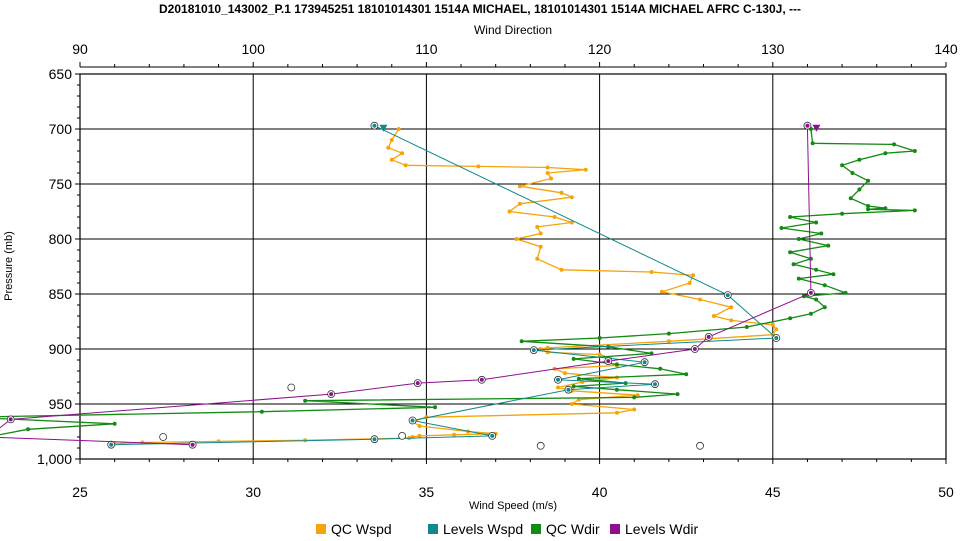 The width and height of the screenshot is (960, 541). Describe the element at coordinates (9, 266) in the screenshot. I see `y-axis-label: Pressure (mb)` at that location.